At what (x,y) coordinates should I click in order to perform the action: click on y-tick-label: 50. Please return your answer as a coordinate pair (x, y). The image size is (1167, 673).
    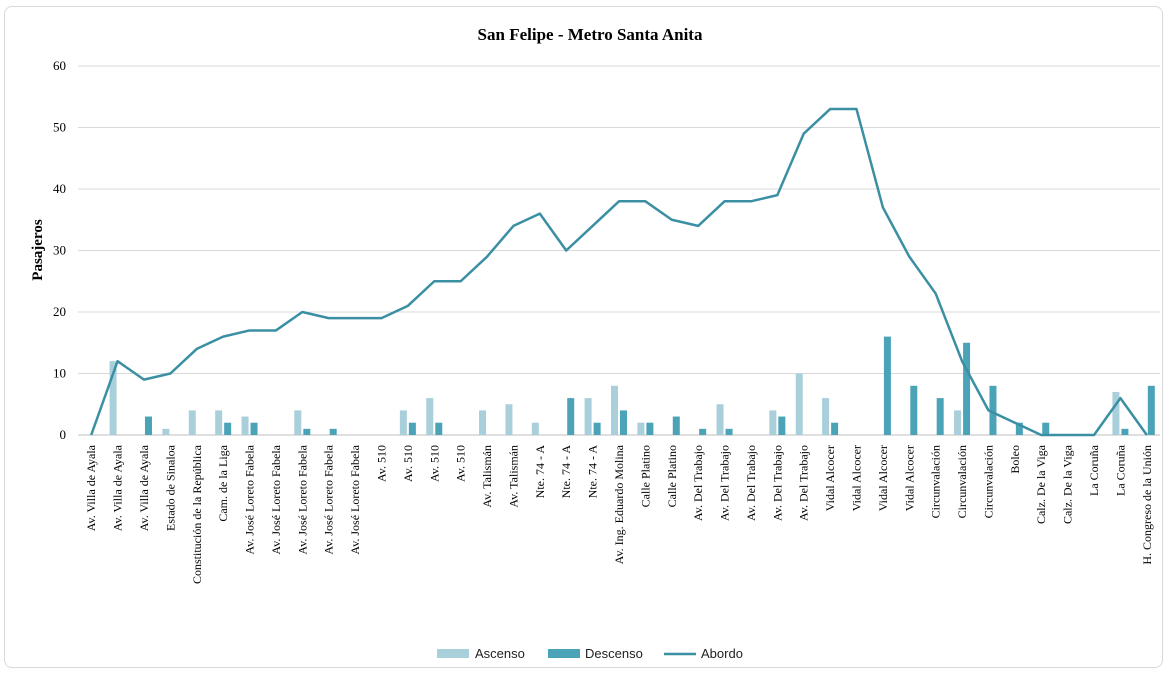
    Looking at the image, I should click on (59, 127).